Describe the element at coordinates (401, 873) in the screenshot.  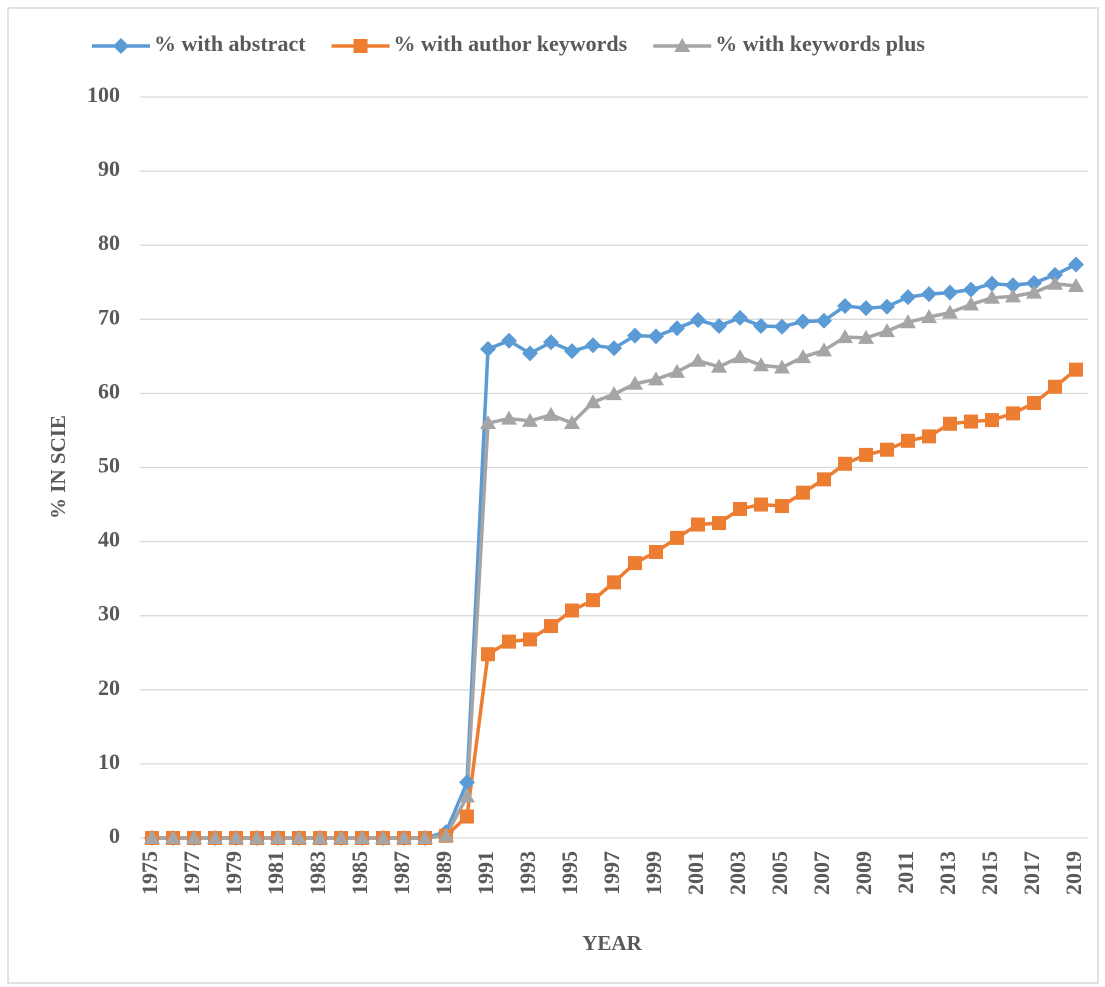
I see `x-tick-label: 1987` at that location.